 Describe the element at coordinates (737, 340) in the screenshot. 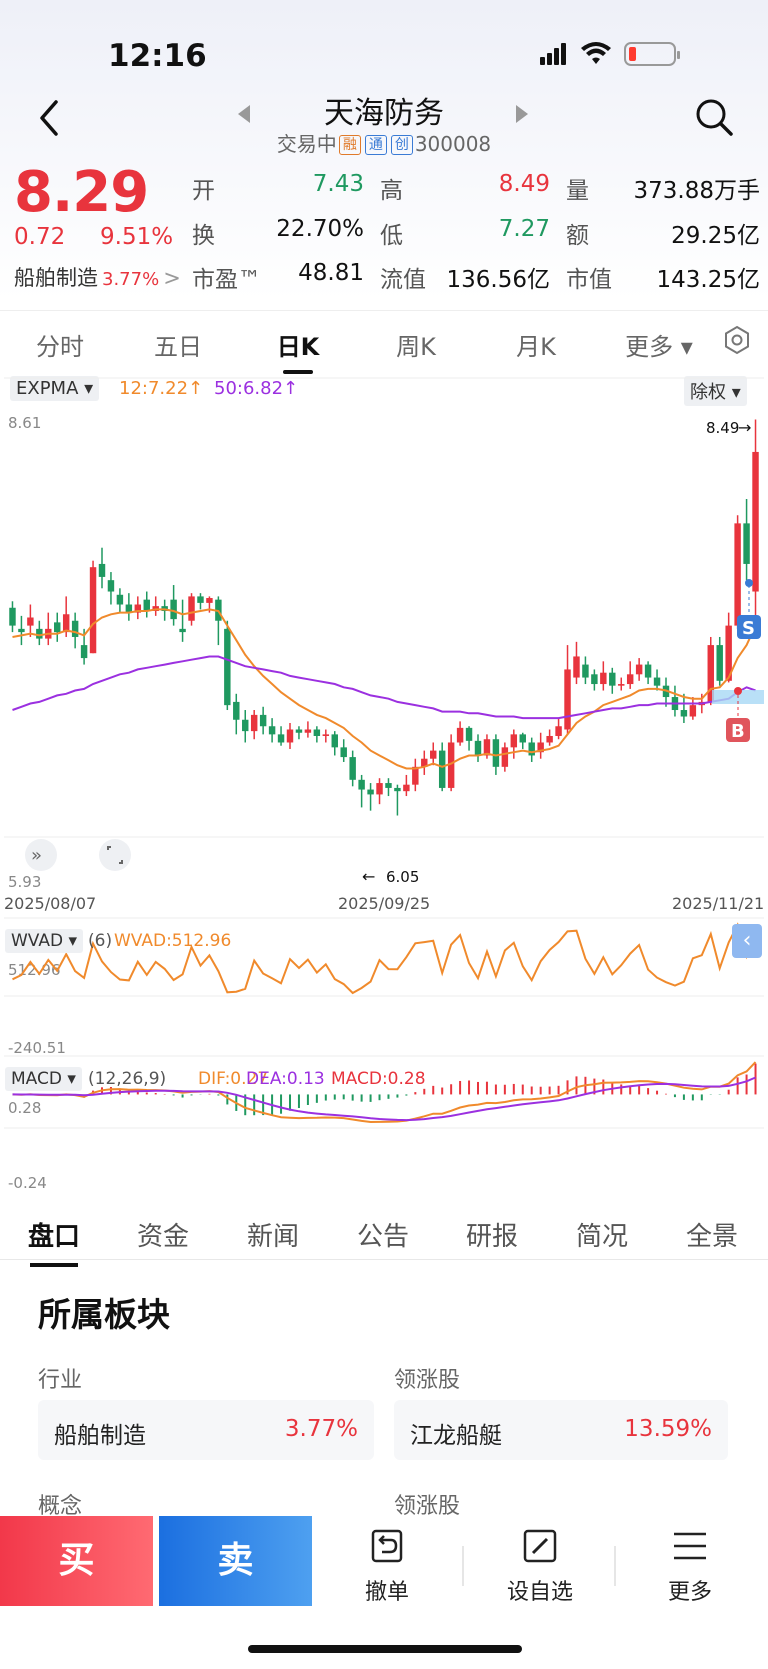

I see `settings-icon` at that location.